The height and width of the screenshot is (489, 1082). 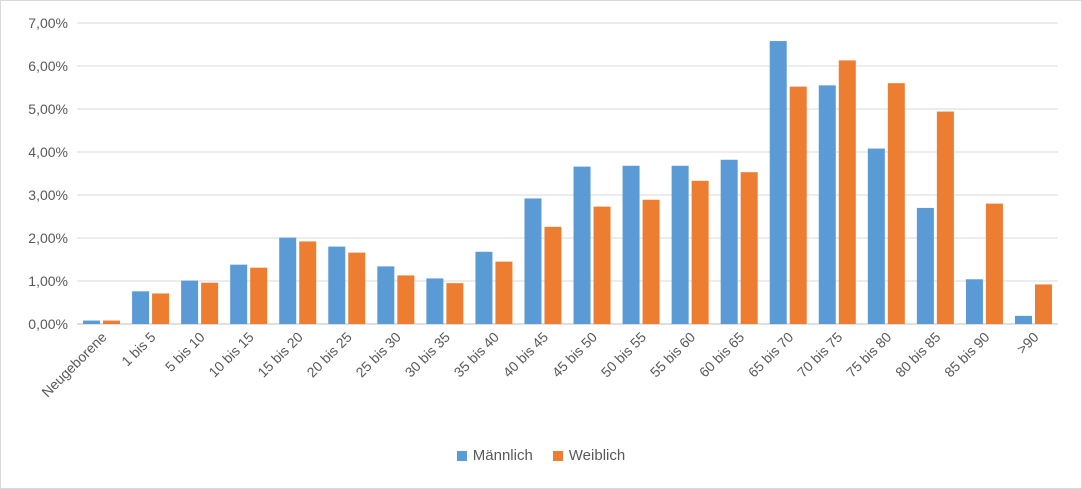 What do you see at coordinates (477, 355) in the screenshot?
I see `x-tick-label: 35 bis 40` at bounding box center [477, 355].